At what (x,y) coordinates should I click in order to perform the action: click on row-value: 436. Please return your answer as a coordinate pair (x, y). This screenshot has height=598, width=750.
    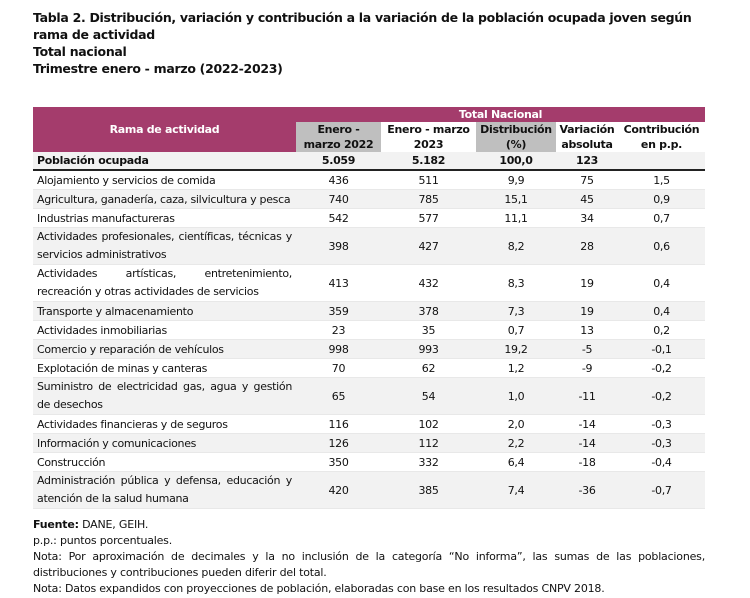
    Looking at the image, I should click on (338, 180).